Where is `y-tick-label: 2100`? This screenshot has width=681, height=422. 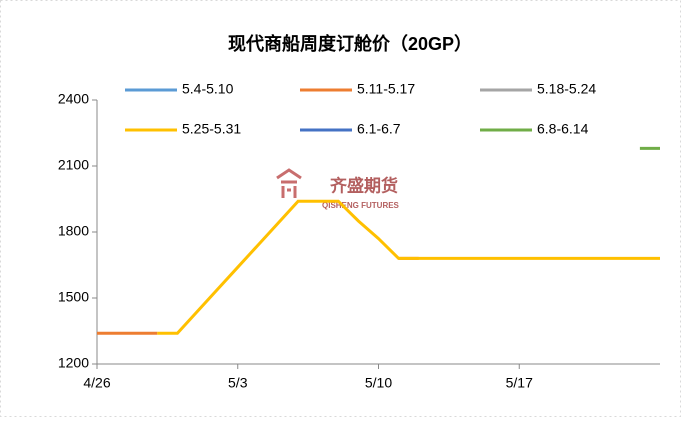
y-tick-label: 2100 is located at coordinates (73, 165).